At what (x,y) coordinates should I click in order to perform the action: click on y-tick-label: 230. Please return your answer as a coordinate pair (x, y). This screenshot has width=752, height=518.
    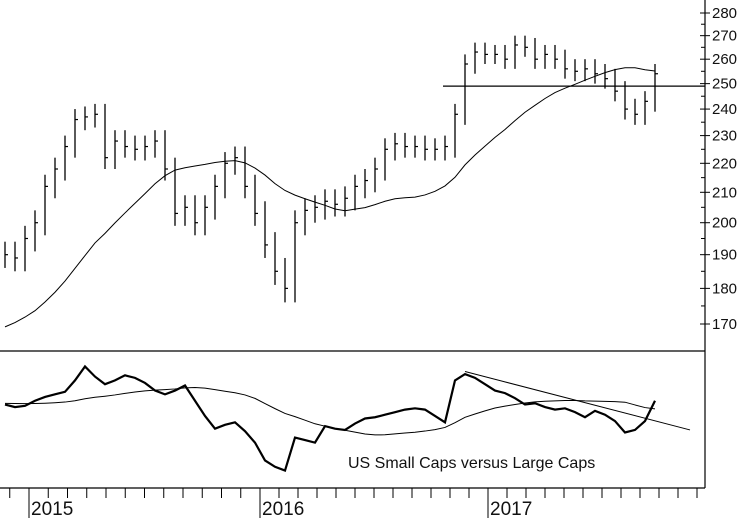
    Looking at the image, I should click on (724, 136).